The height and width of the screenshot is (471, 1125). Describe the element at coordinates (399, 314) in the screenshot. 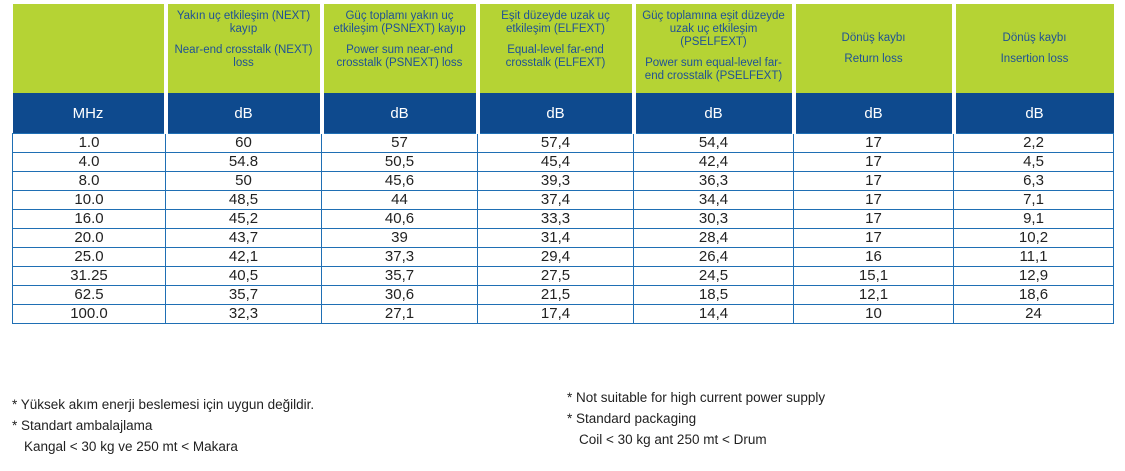

I see `value-cell: 27,1` at that location.